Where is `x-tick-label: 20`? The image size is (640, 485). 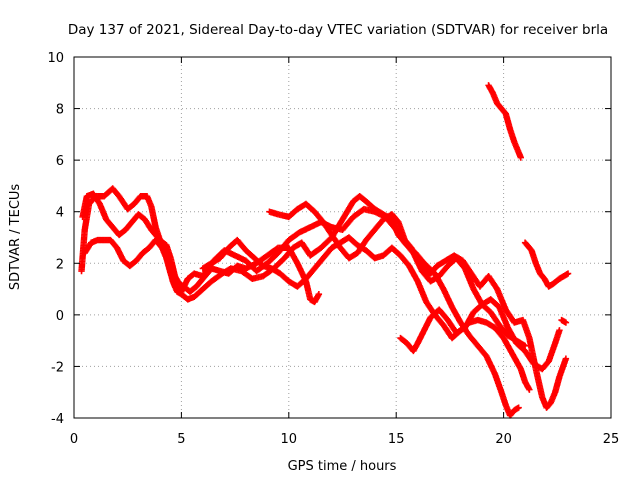
x-tick-label: 20 is located at coordinates (503, 439).